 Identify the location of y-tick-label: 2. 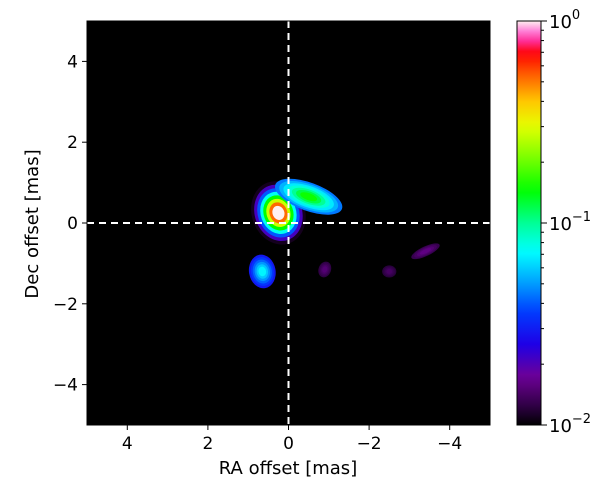
(72, 143).